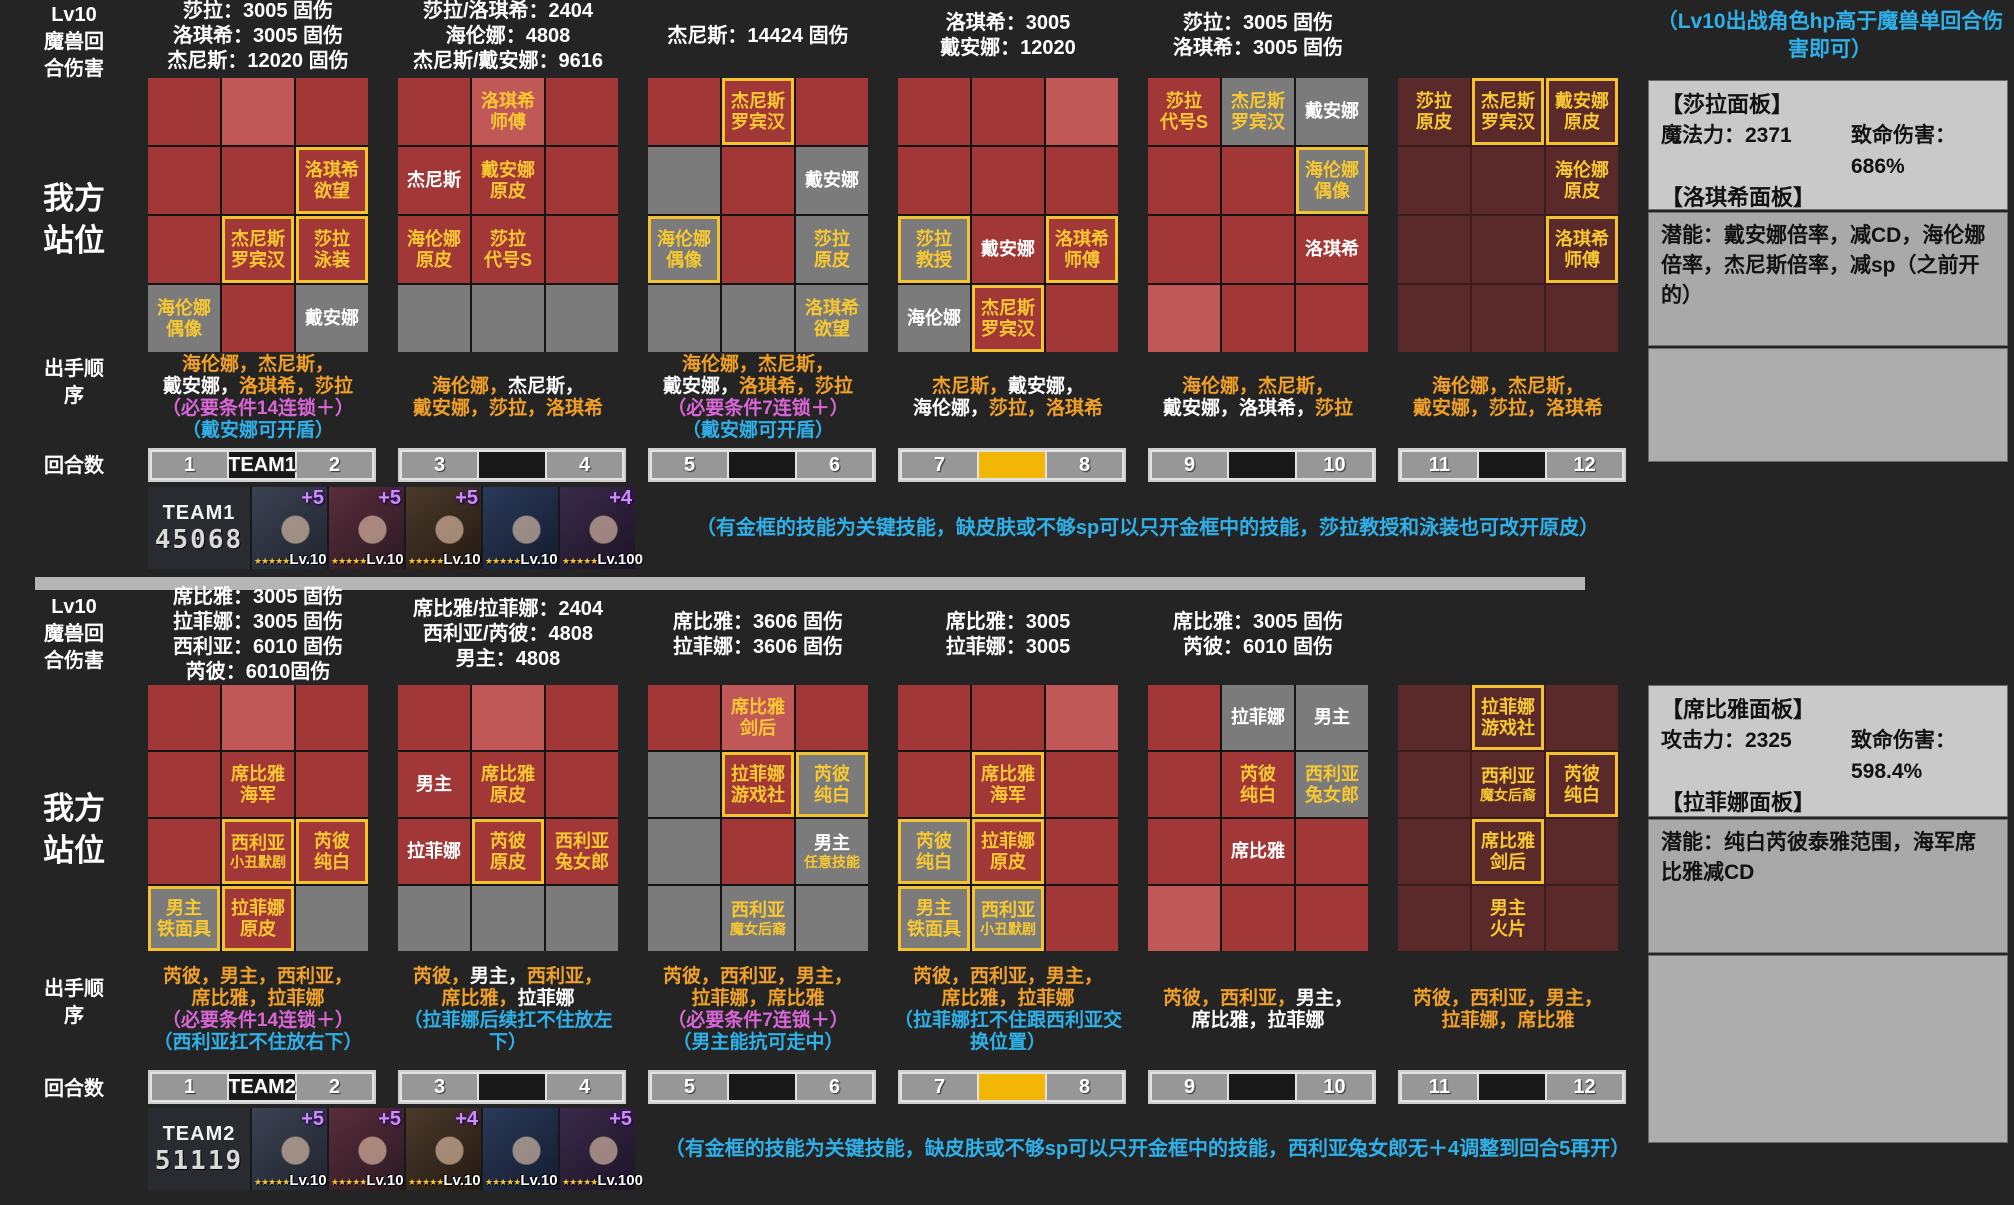 The height and width of the screenshot is (1205, 2014). I want to click on turn-order-line: （戴安娜可开盾）, so click(258, 431).